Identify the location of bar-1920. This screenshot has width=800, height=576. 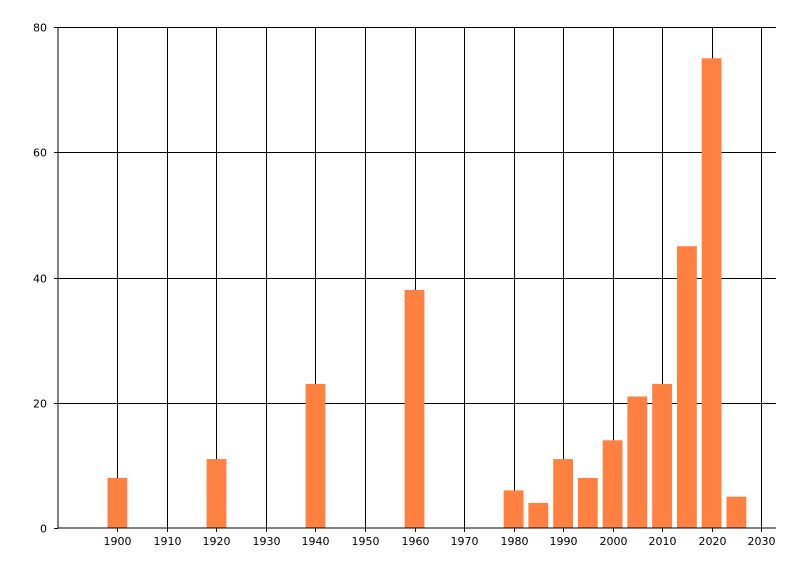
(216, 493).